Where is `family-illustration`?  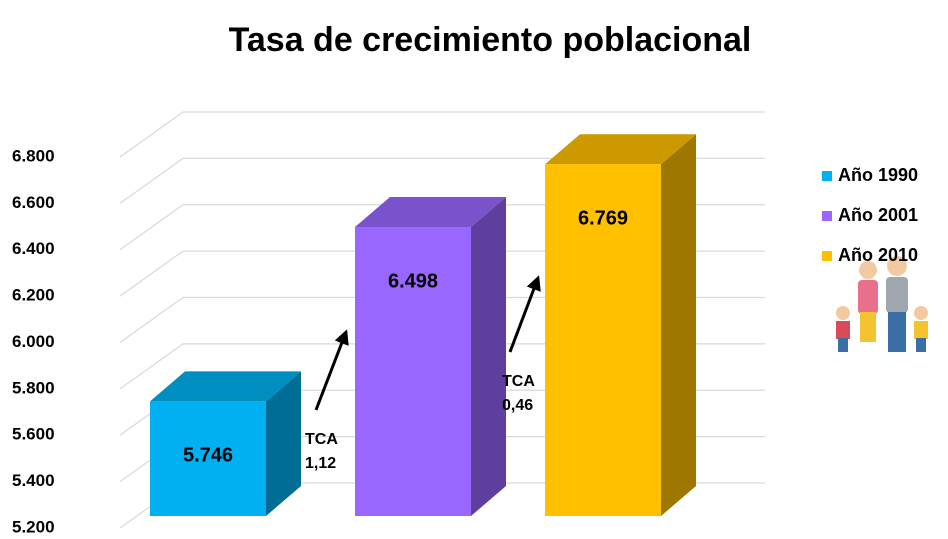 family-illustration is located at coordinates (882, 304).